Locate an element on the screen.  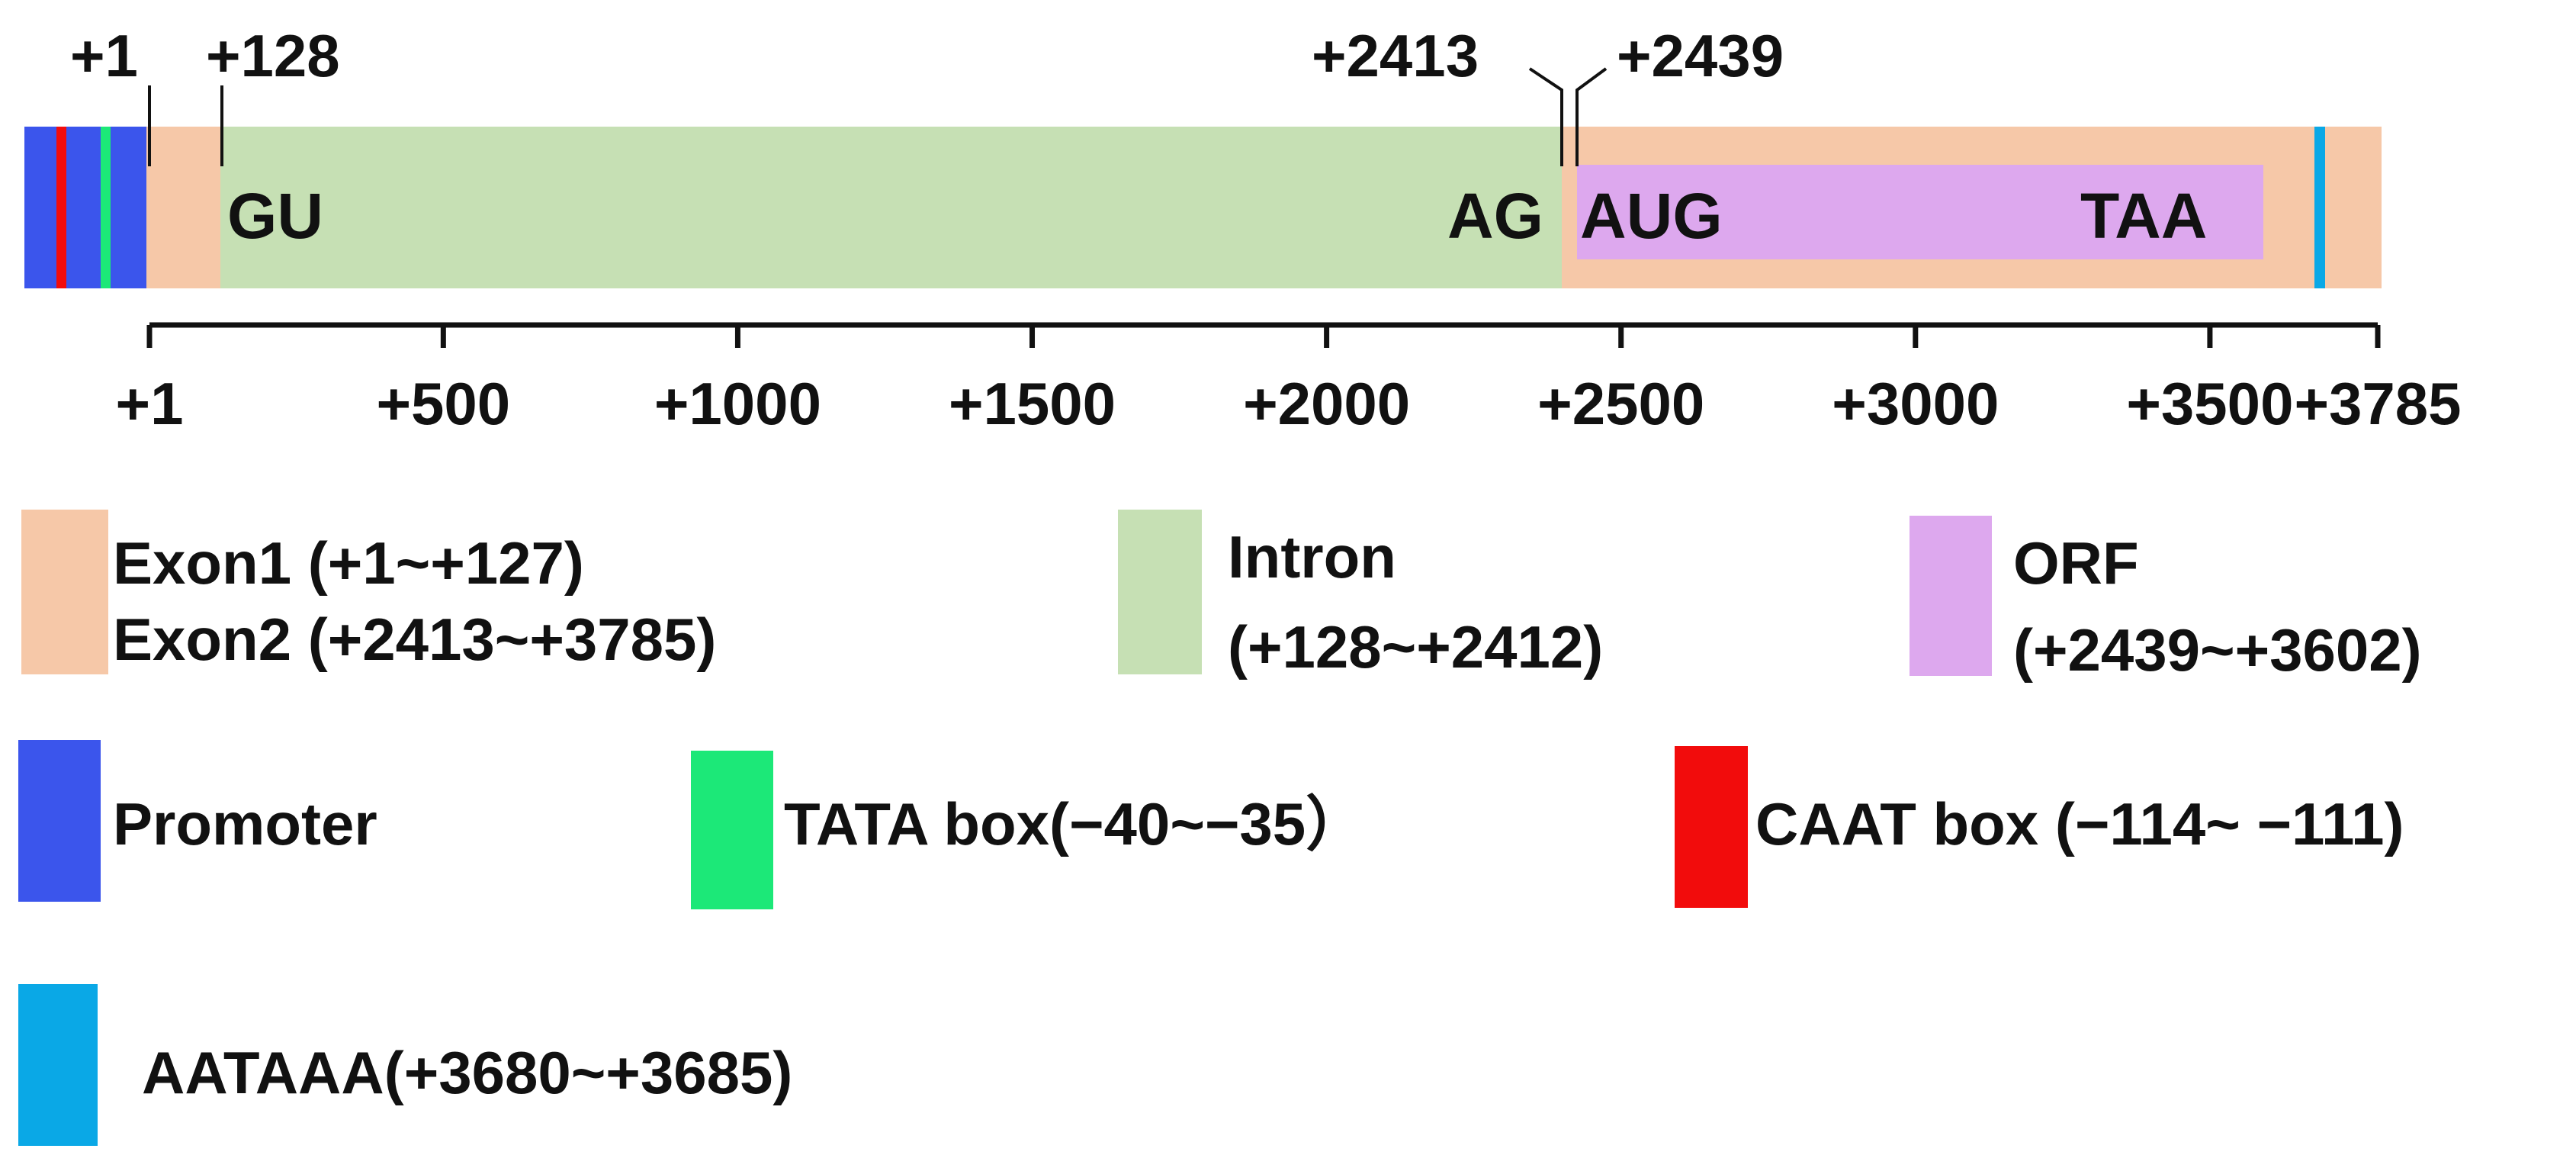
axis-tick-label: +1000 is located at coordinates (737, 398).